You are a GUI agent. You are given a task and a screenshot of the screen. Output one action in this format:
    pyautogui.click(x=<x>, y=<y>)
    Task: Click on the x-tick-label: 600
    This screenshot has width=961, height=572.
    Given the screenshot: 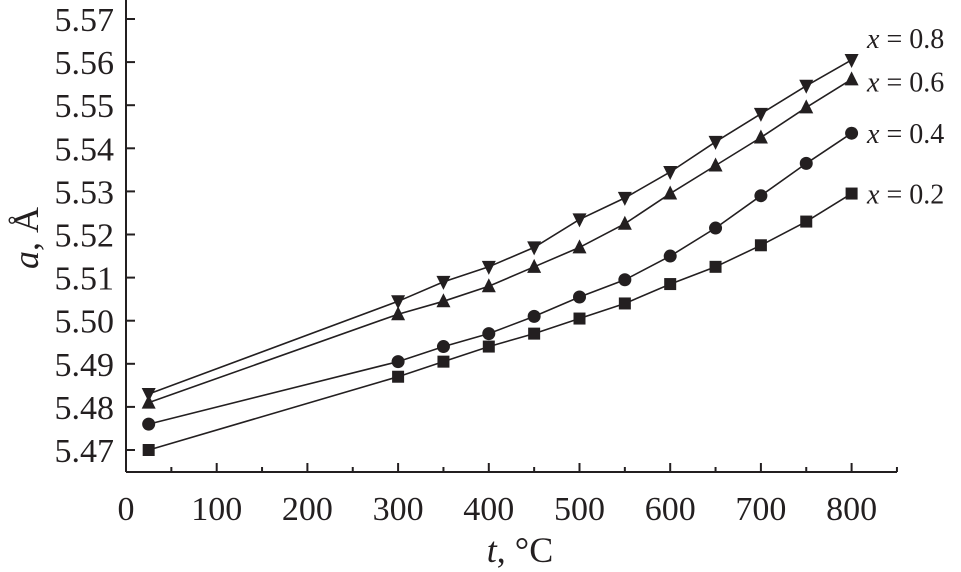 What is the action you would take?
    pyautogui.click(x=670, y=509)
    